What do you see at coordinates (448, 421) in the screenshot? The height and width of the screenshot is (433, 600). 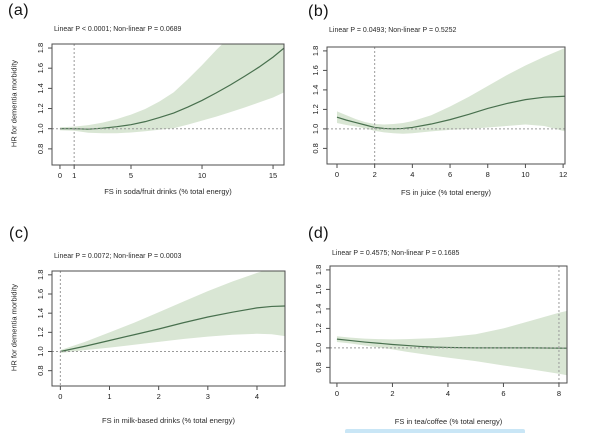 I see `x-axis-label-d: FS in tea/coffee (% total energy)` at bounding box center [448, 421].